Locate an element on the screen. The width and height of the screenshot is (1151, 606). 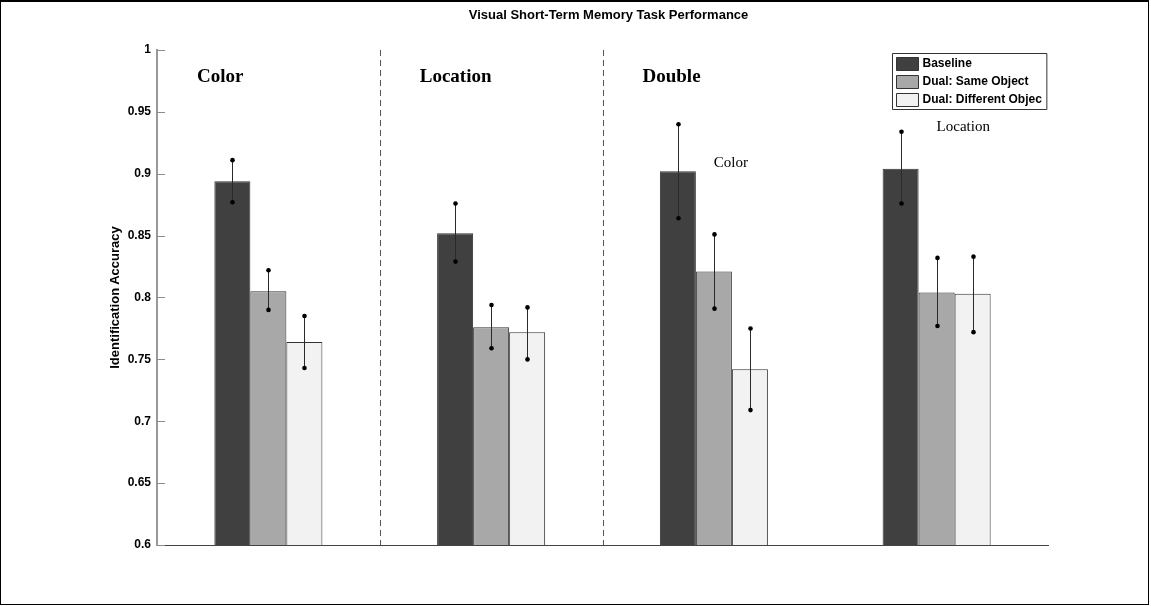
y-tick-label: 0.75 is located at coordinates (139, 358).